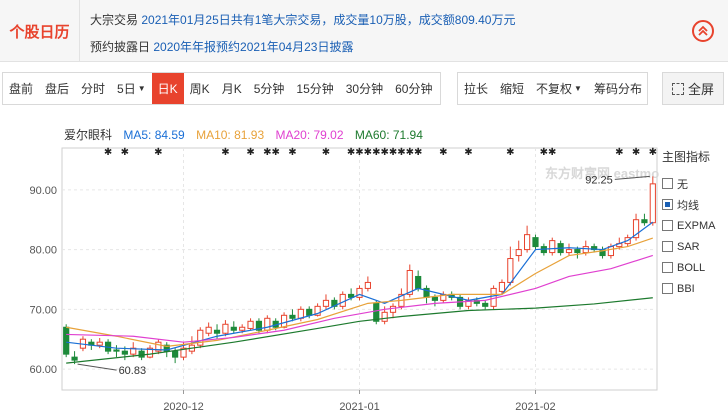 Image resolution: width=728 pixels, height=419 pixels. Describe the element at coordinates (183, 407) in the screenshot. I see `x-tick-label: 2020-12` at that location.